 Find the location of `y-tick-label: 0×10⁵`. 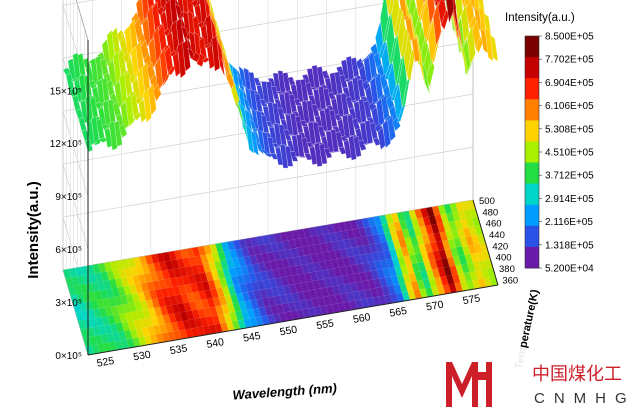

y-tick-label: 0×10⁵ is located at coordinates (68, 356).